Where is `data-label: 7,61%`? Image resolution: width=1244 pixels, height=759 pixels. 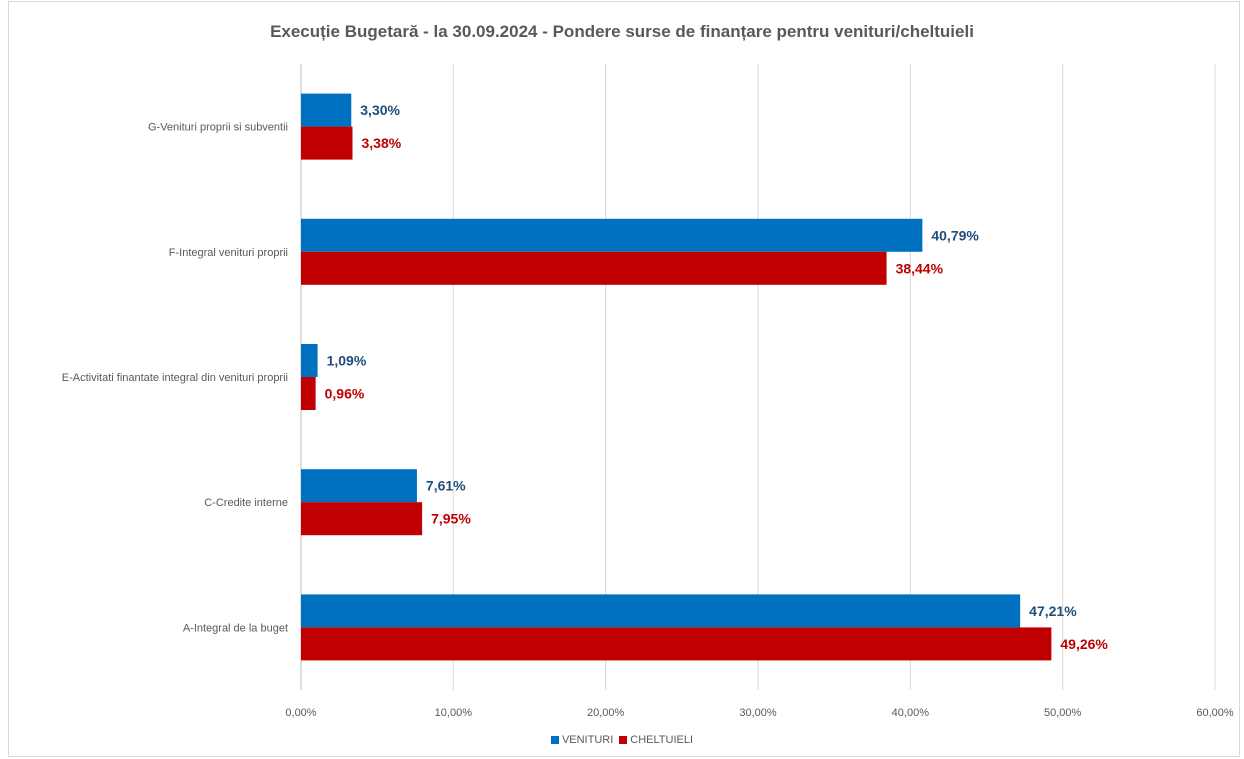 data-label: 7,61% is located at coordinates (446, 486).